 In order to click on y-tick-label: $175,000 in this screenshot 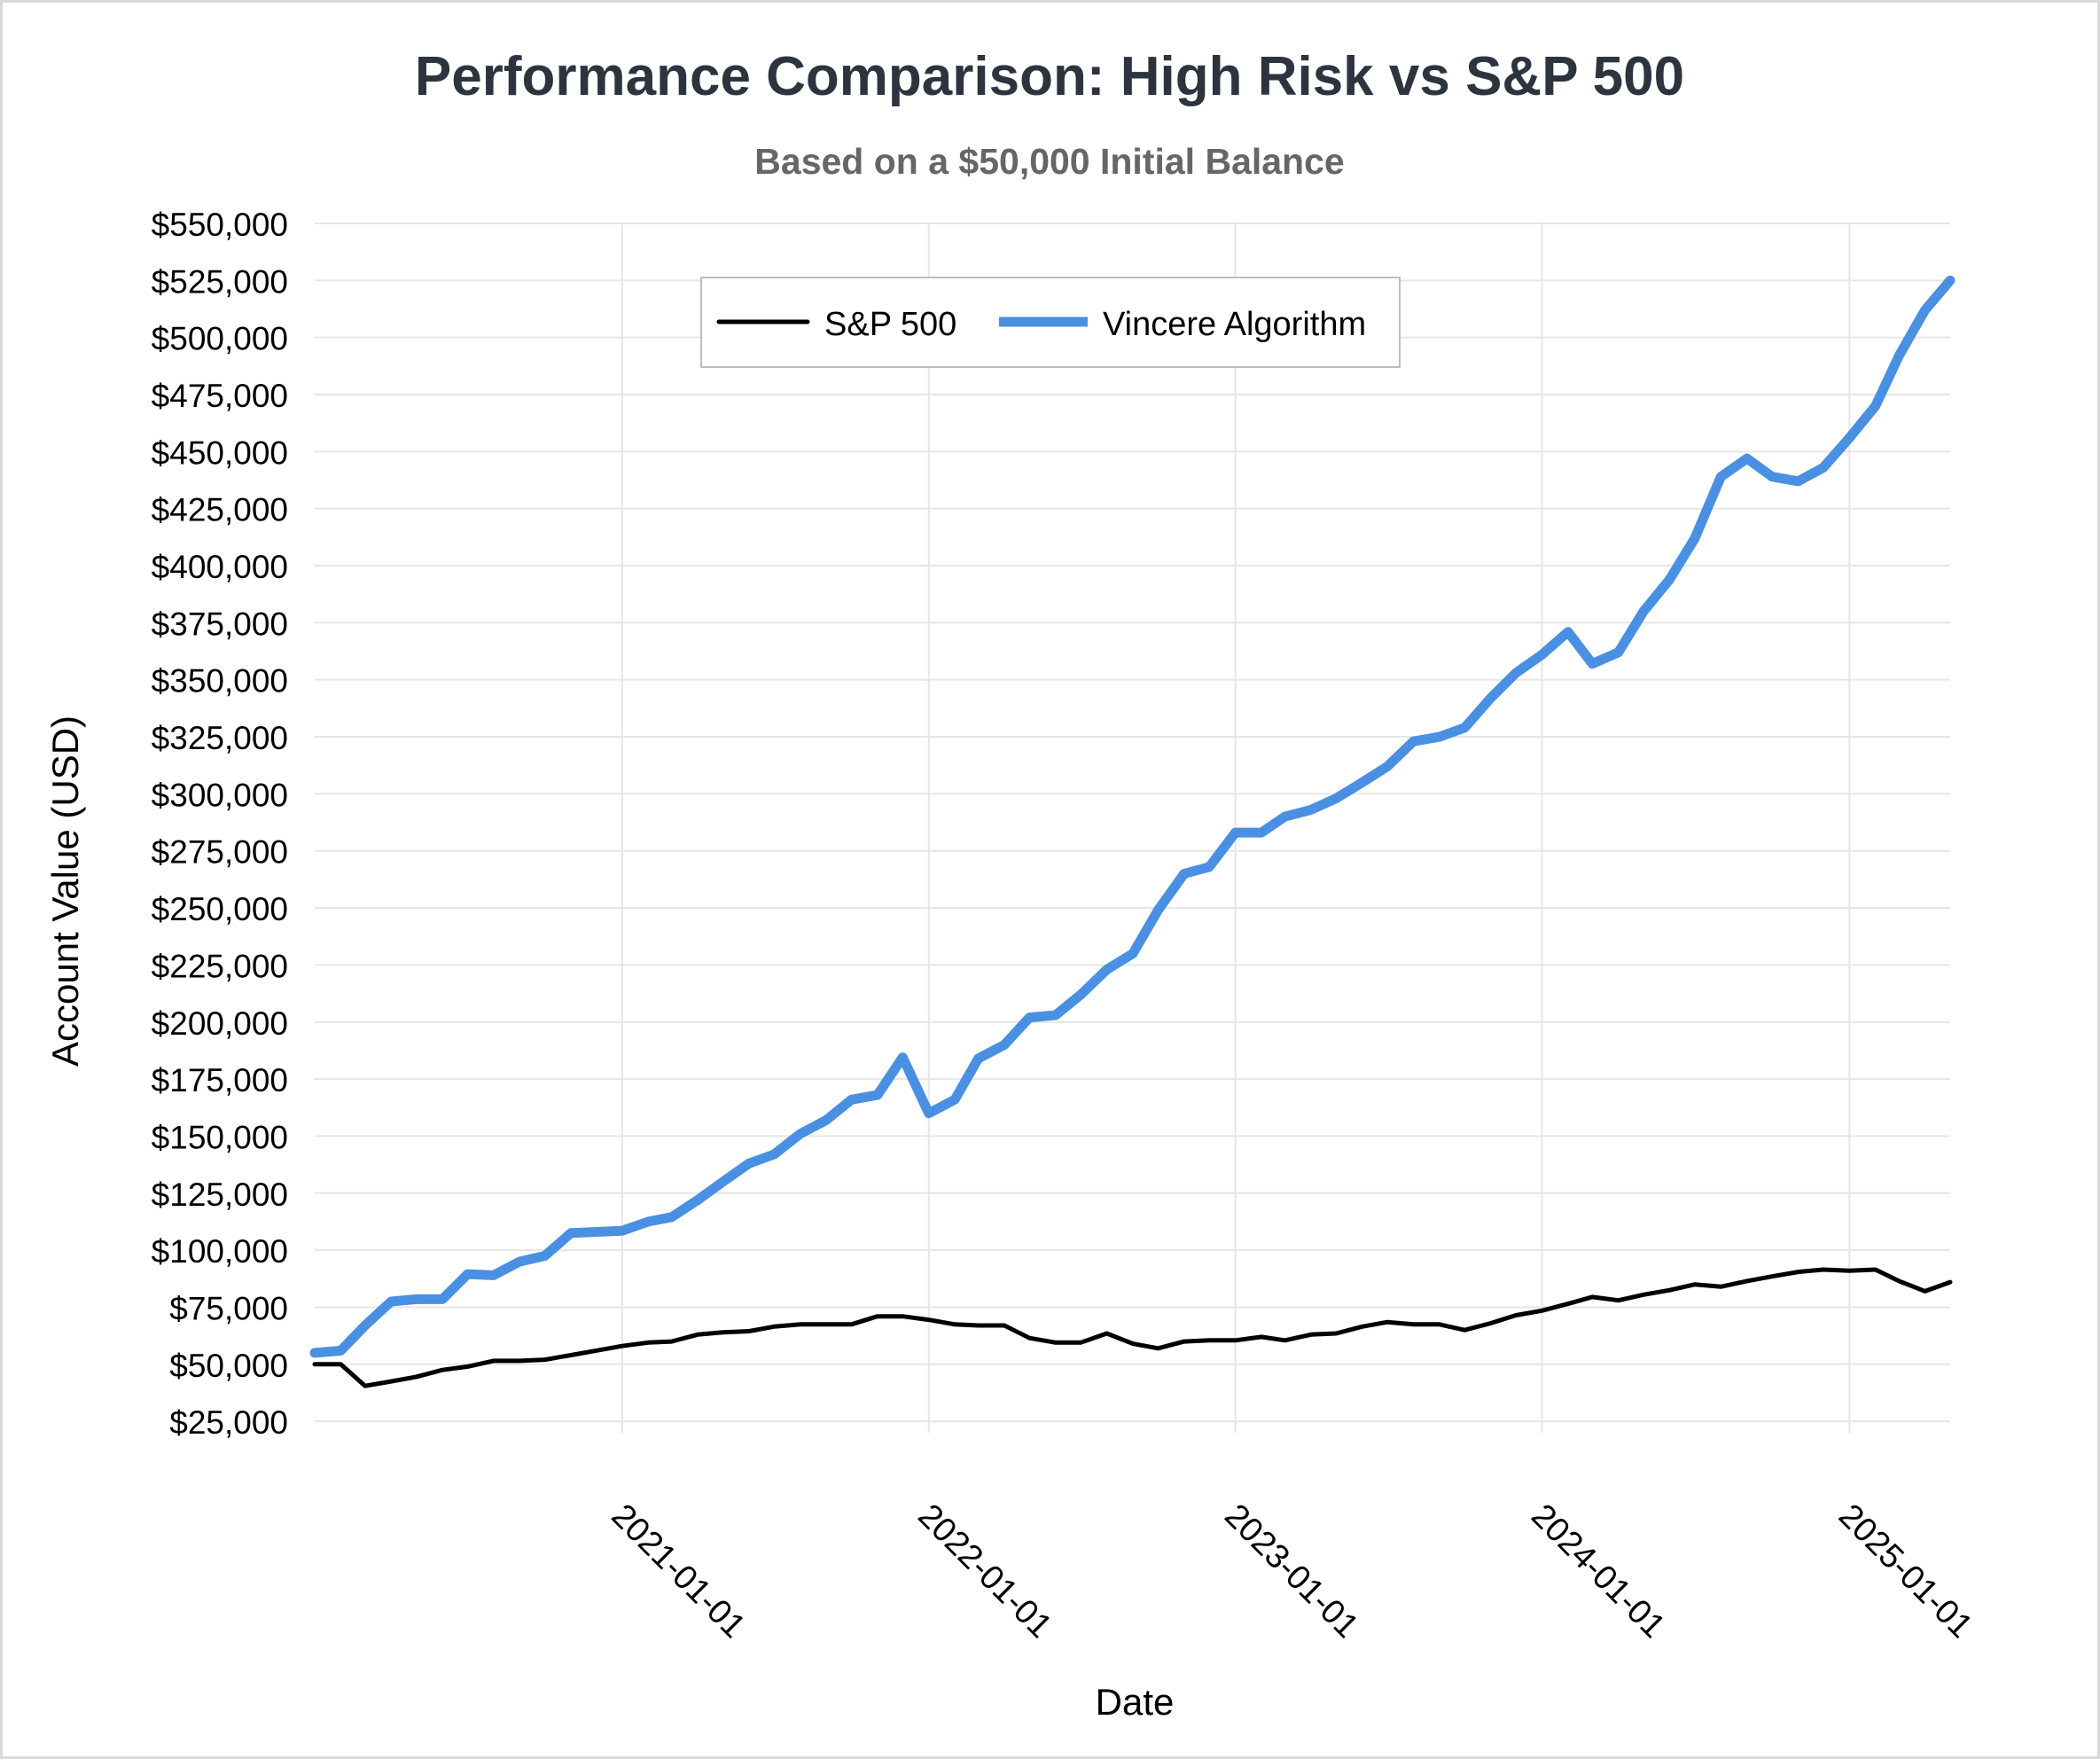, I will do `click(220, 1080)`.